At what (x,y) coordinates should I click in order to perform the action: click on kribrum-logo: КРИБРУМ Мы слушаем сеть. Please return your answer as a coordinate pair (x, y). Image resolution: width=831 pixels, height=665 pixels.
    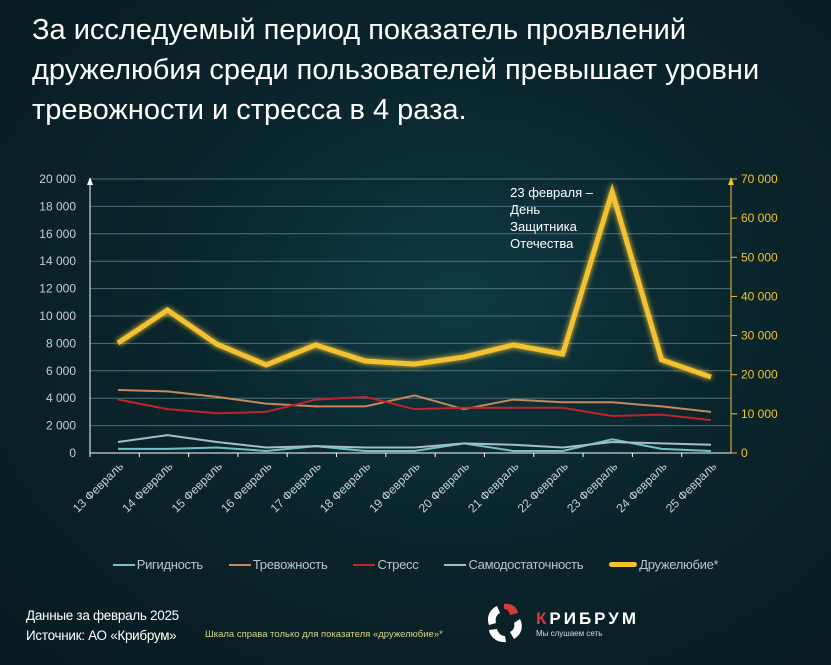
    Looking at the image, I should click on (561, 623).